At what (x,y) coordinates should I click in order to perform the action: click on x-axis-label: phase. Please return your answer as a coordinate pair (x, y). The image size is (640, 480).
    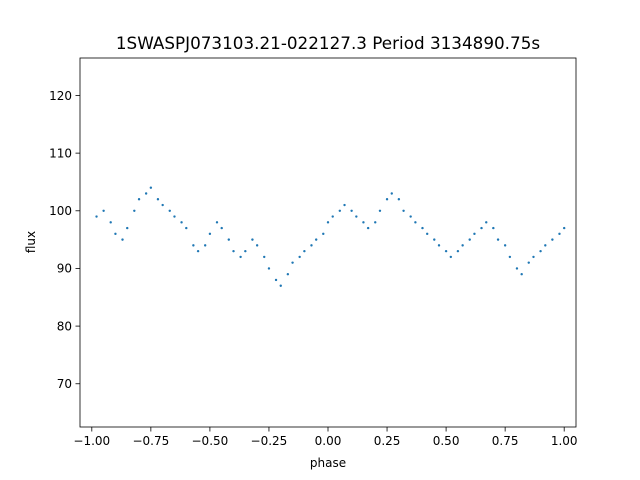
    Looking at the image, I should click on (328, 463).